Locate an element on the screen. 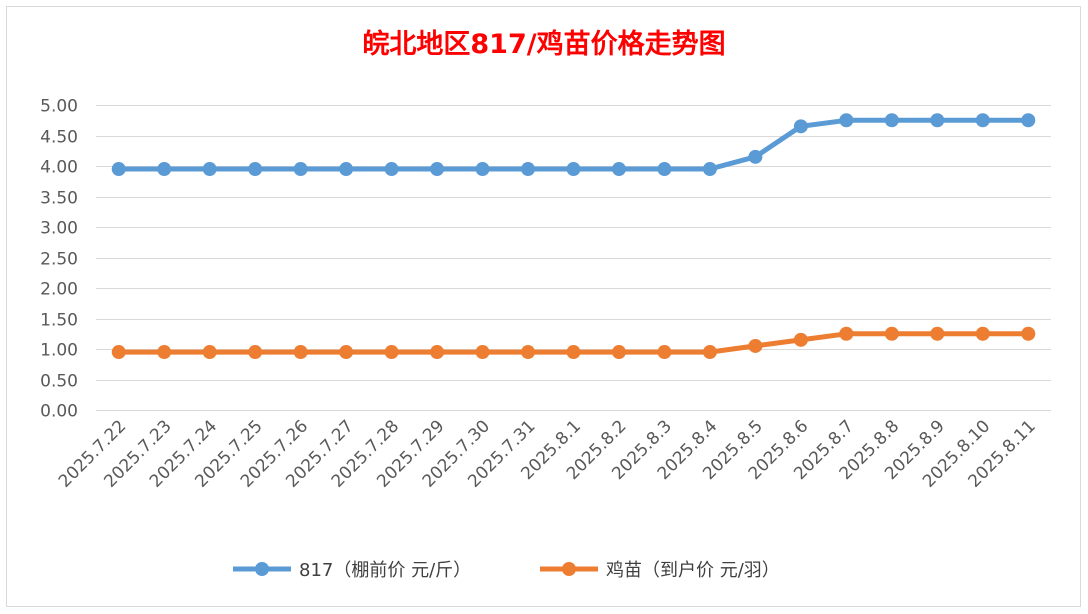 The image size is (1088, 614). y-tick-label: 3.00 is located at coordinates (59, 229).